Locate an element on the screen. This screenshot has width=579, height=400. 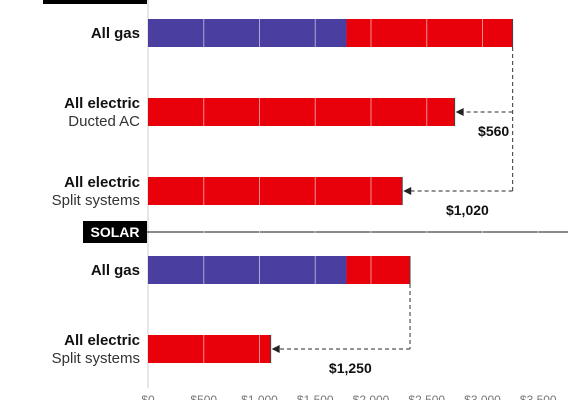
row-subtitle: Ducted AC is located at coordinates (104, 121).